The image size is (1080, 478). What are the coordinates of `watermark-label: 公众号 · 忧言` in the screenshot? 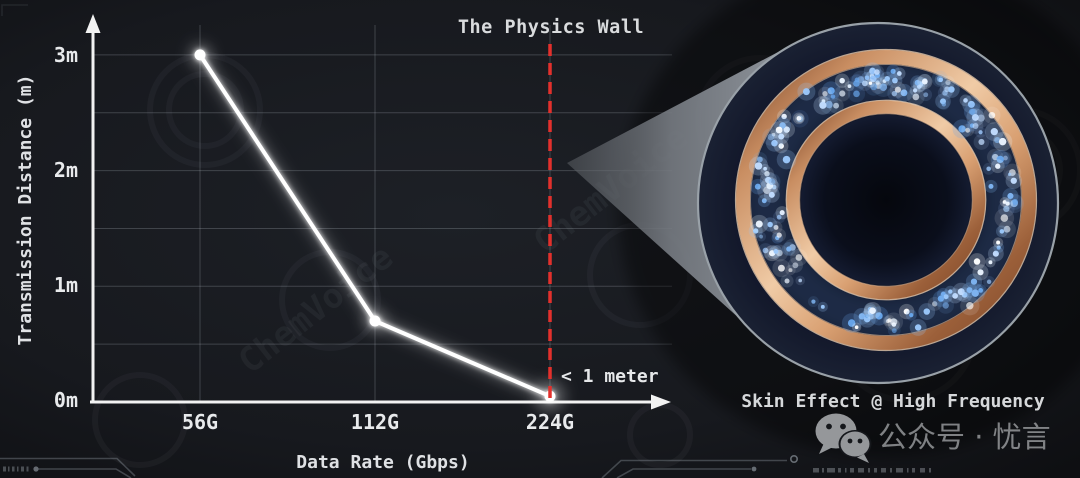 It's located at (964, 437).